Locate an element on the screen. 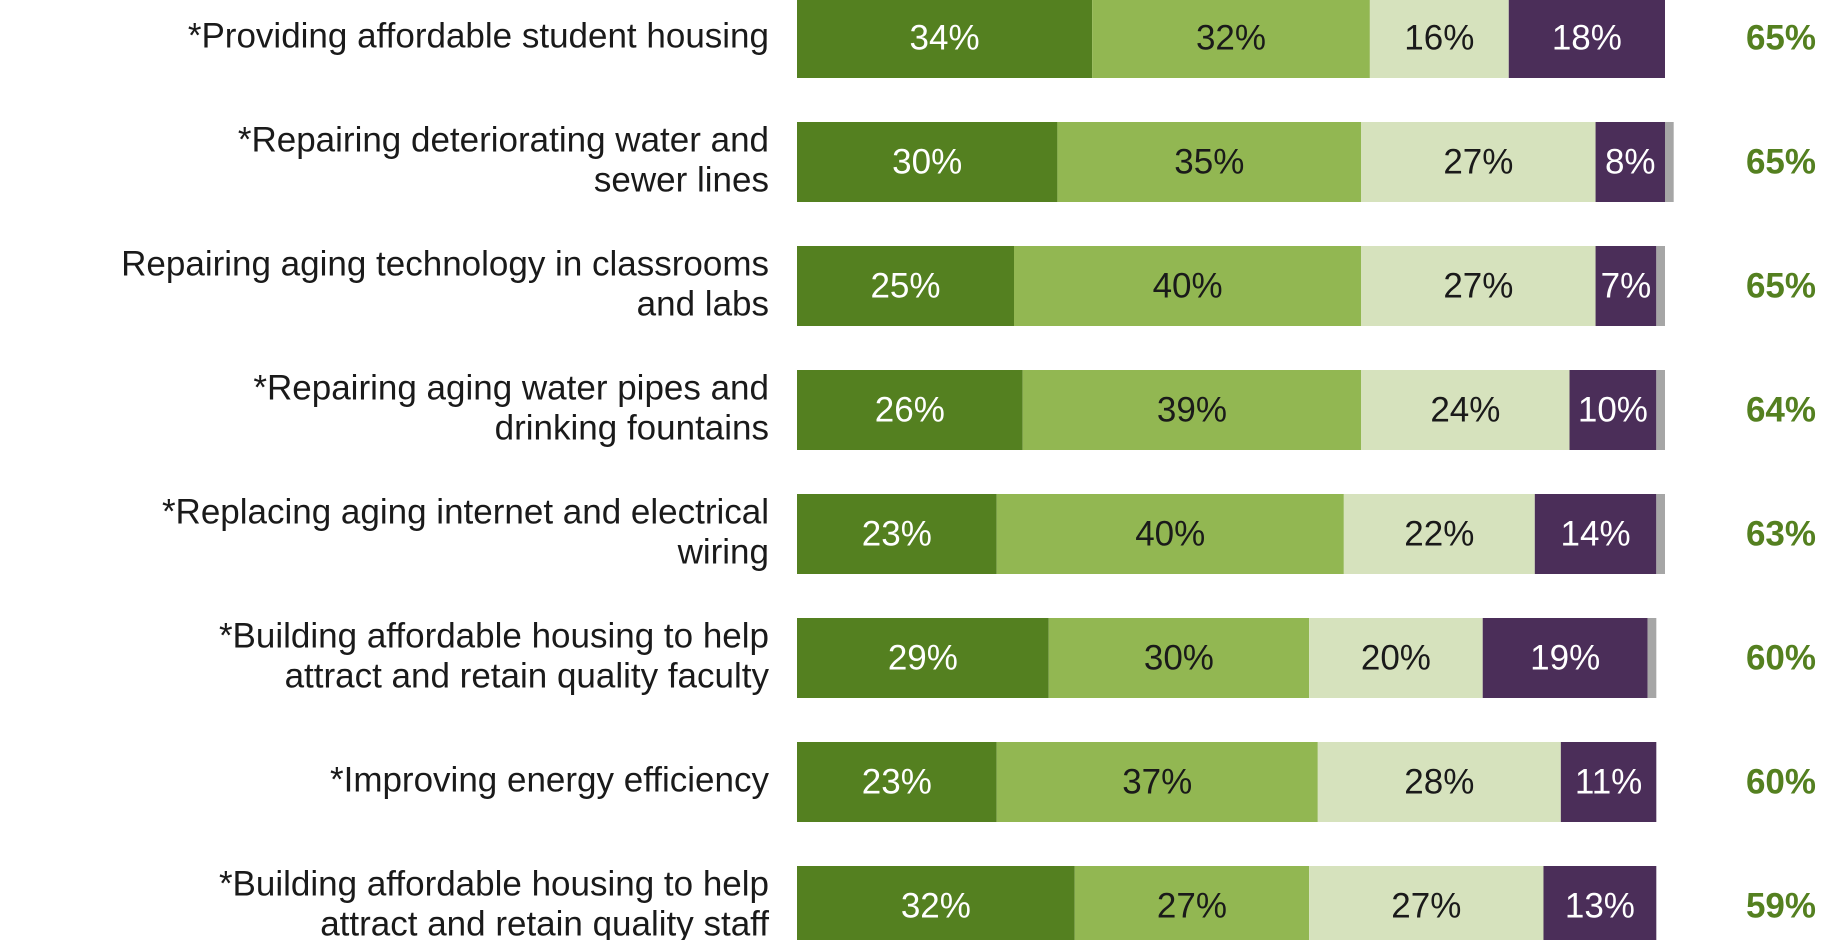 Image resolution: width=1831 pixels, height=940 pixels. category-label: Repairing aging technology in classrooms is located at coordinates (445, 263).